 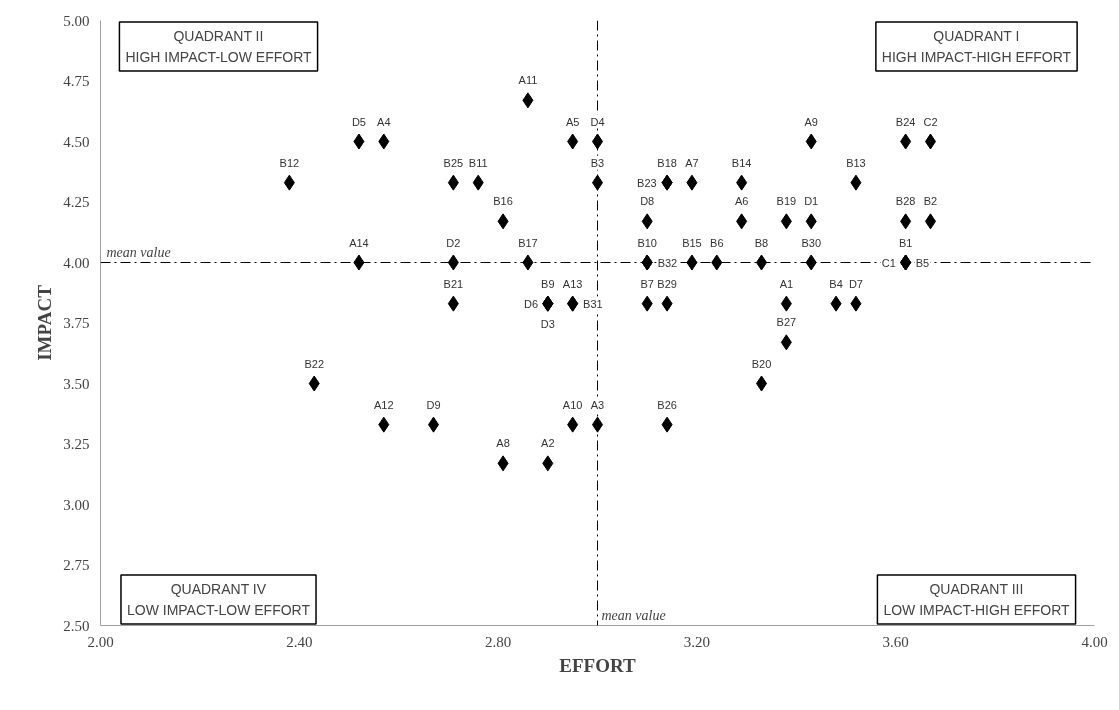 What do you see at coordinates (667, 283) in the screenshot?
I see `annotation: B29` at bounding box center [667, 283].